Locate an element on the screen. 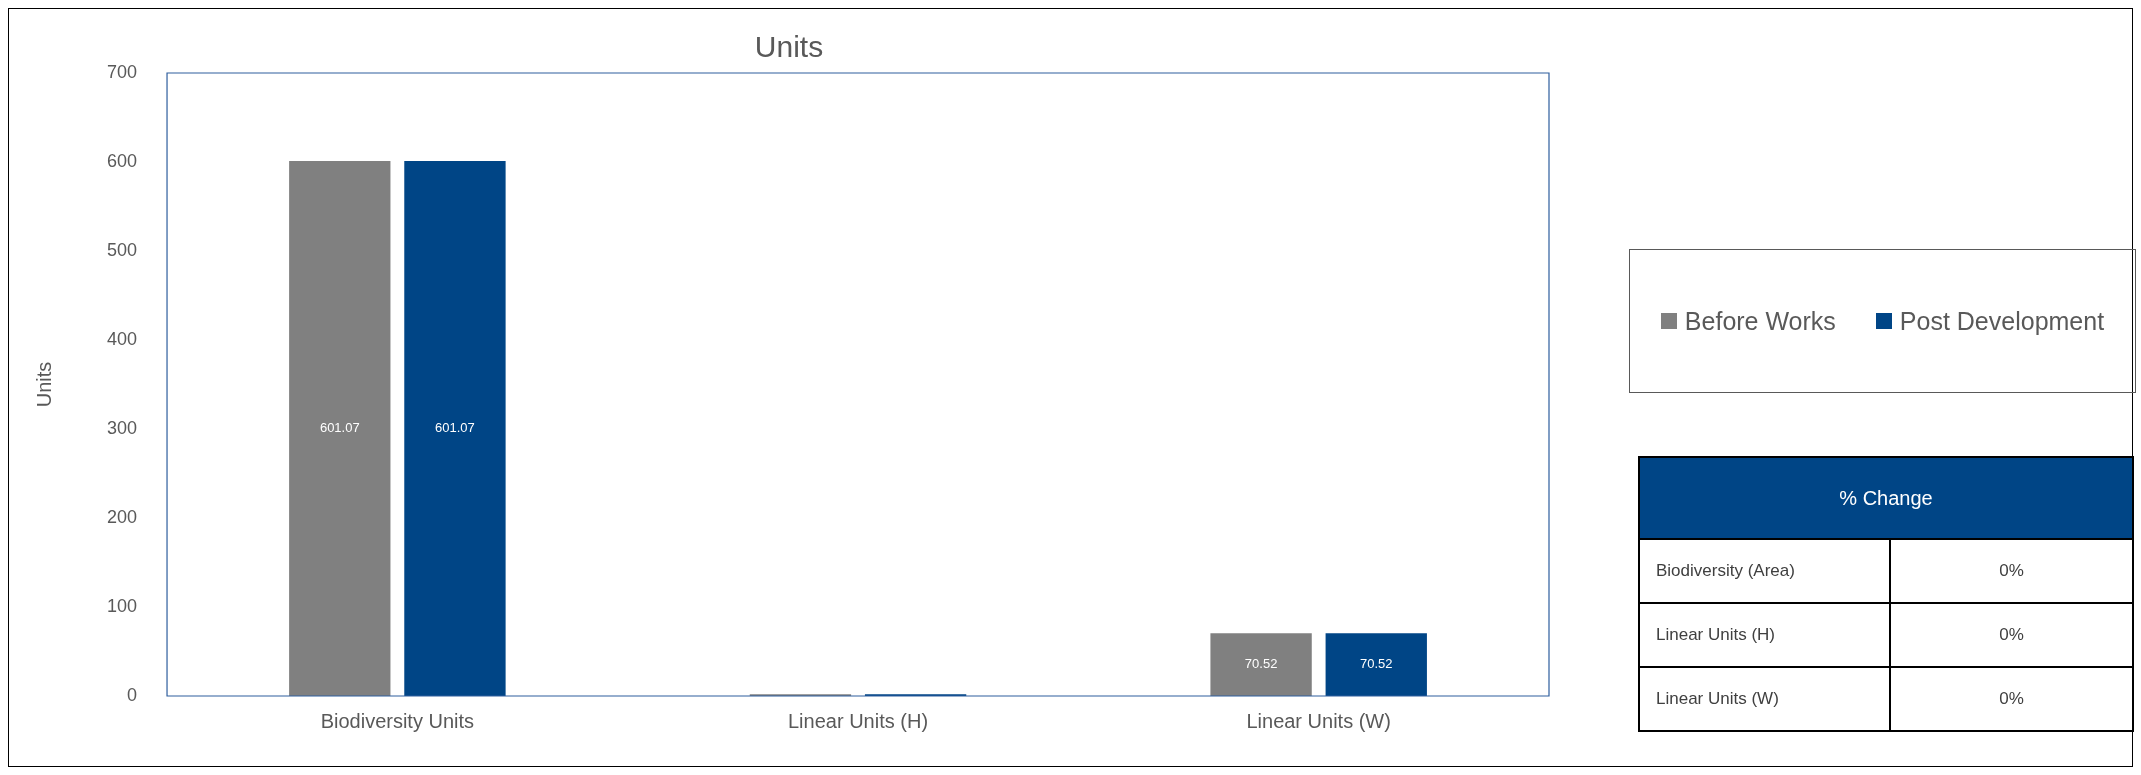 This screenshot has width=2141, height=775. y-tick-label: 700 is located at coordinates (122, 71).